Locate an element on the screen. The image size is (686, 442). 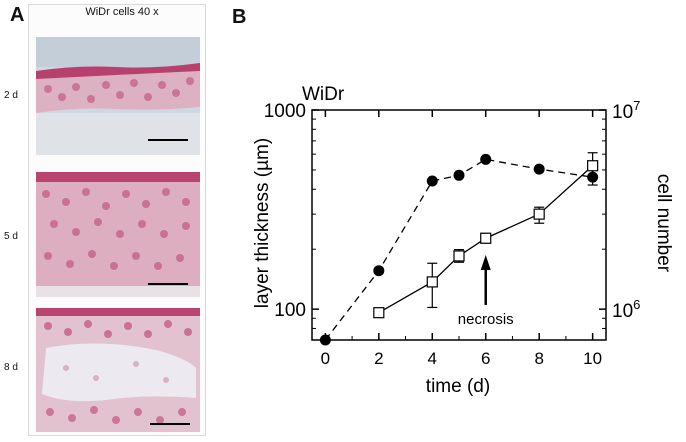
right-axis-label: cell number is located at coordinates (663, 223).